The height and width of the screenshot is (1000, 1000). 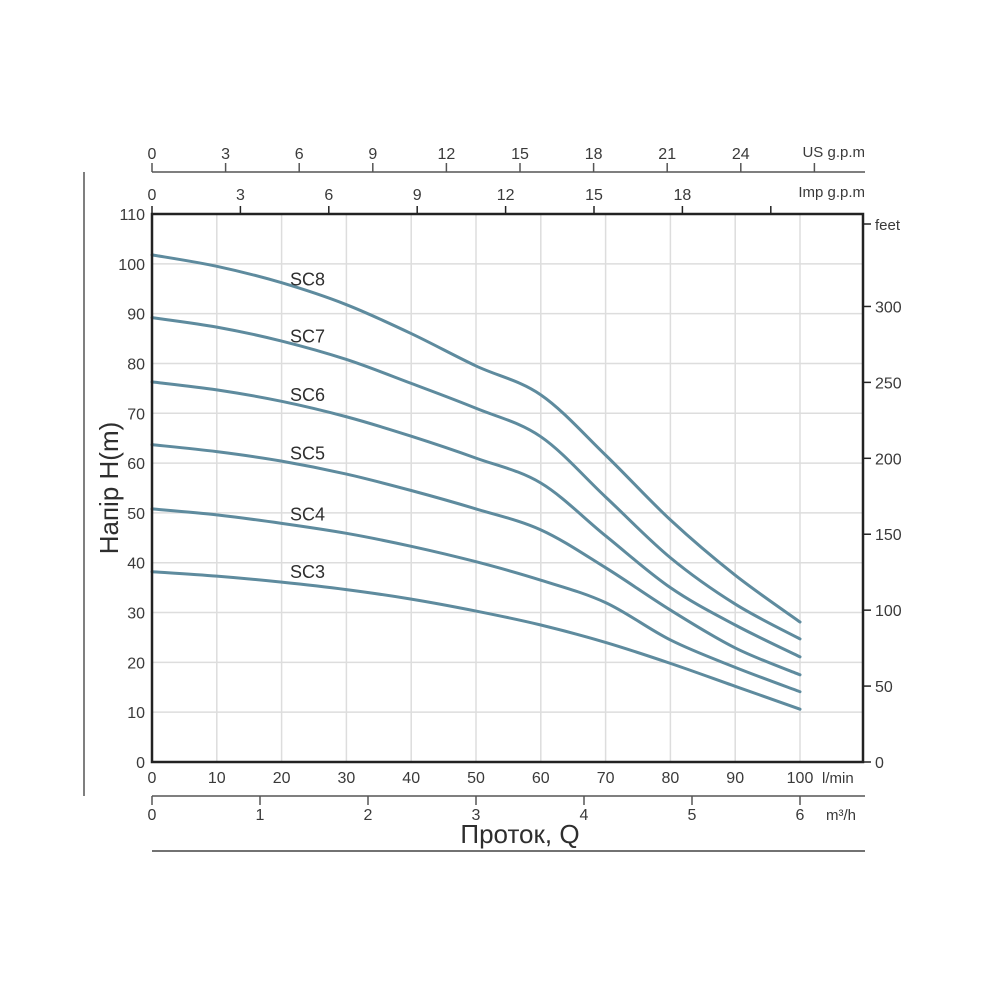 What do you see at coordinates (879, 763) in the screenshot?
I see `feet-tick-label: 0` at bounding box center [879, 763].